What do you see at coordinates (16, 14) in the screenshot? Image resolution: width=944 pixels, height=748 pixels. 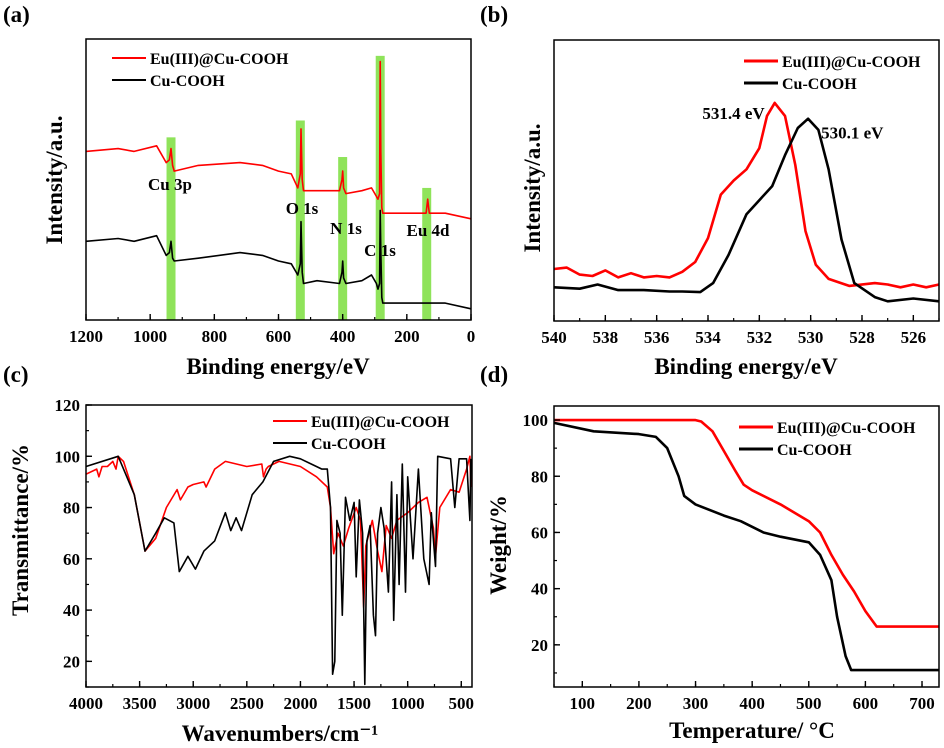 I see `panel-label: (a)` at bounding box center [16, 14].